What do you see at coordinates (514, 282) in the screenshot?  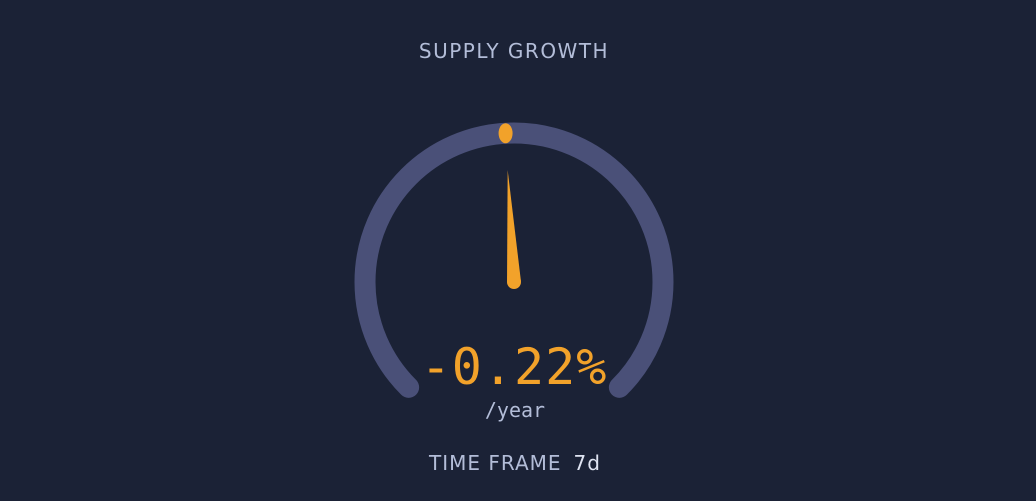 I see `gauge-needle-hub` at bounding box center [514, 282].